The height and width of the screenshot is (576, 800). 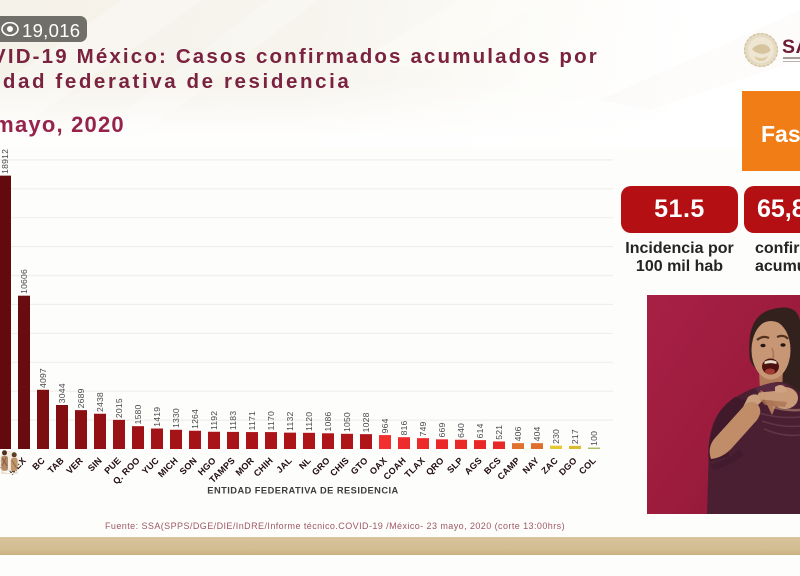 I want to click on svg-text: TLAX, so click(x=415, y=467).